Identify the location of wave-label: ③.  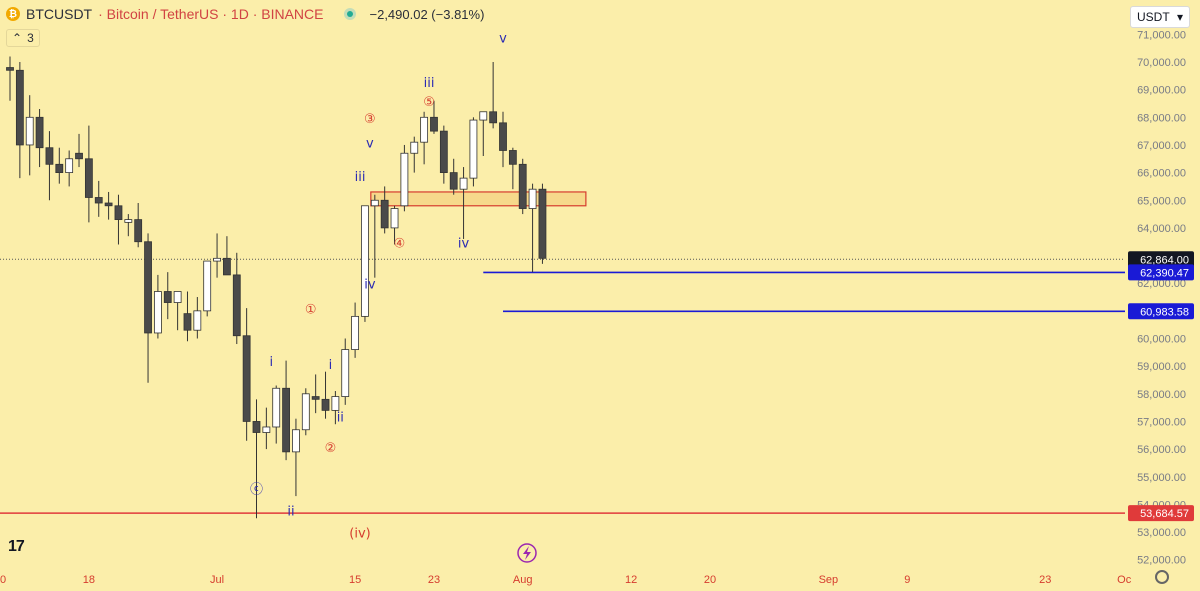
(370, 119).